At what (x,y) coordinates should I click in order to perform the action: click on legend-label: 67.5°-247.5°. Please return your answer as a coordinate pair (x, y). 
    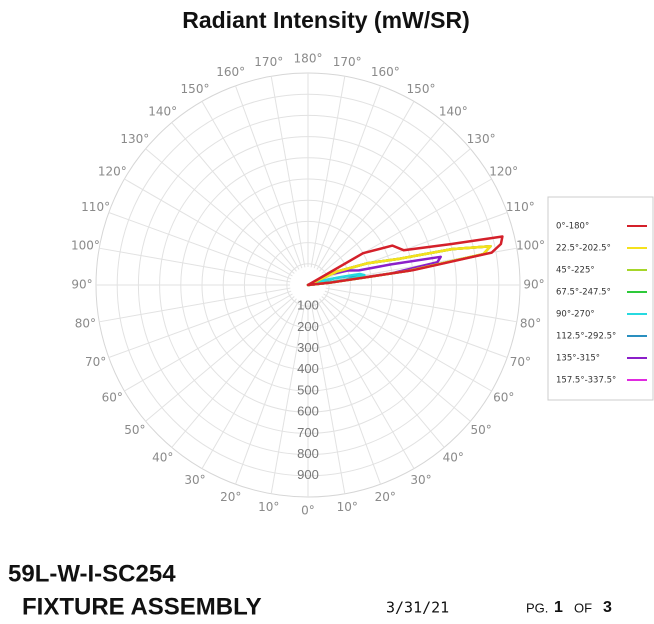
    Looking at the image, I should click on (583, 293).